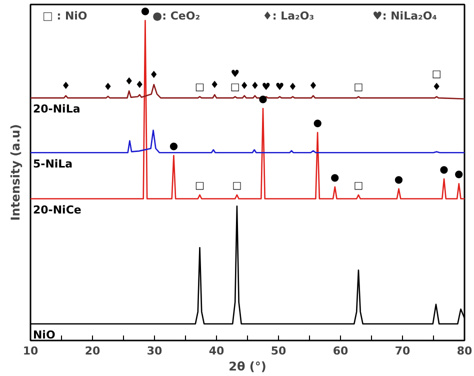  Describe the element at coordinates (57, 210) in the screenshot. I see `series-label: 20-NiCe` at that location.